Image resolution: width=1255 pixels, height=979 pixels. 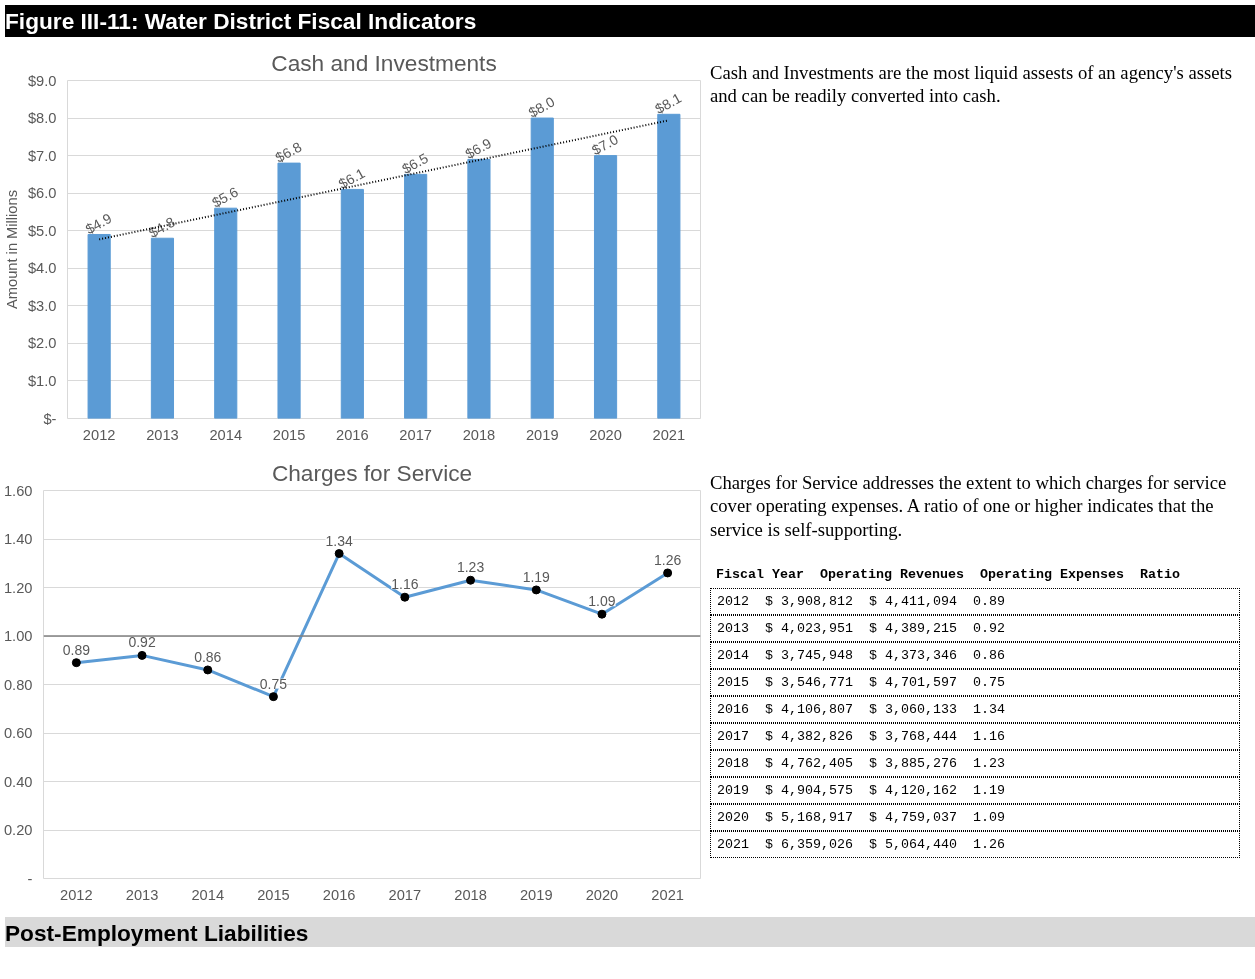 What do you see at coordinates (975, 845) in the screenshot?
I see `text: 2021 $ 6,359,026 $ 5,064,440 1.26` at bounding box center [975, 845].